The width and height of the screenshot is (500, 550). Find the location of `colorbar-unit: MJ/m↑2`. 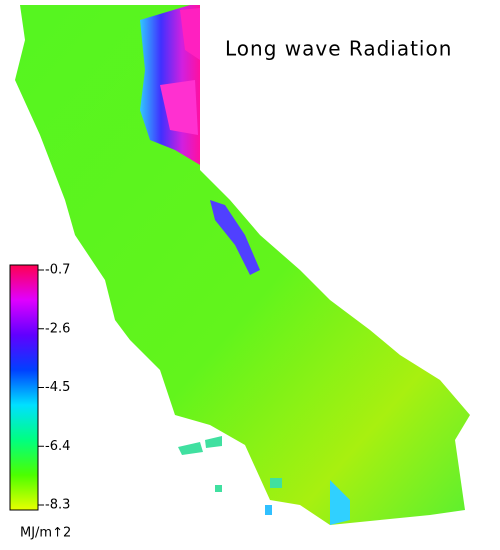

colorbar-unit: MJ/m↑2 is located at coordinates (45, 533).